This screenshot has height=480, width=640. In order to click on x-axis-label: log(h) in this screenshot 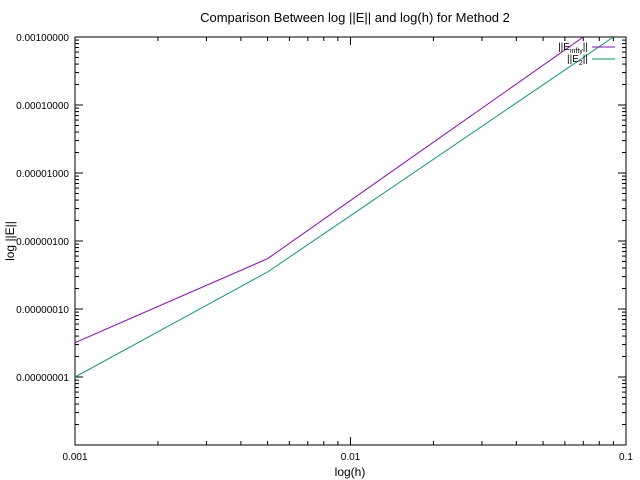, I will do `click(350, 472)`.